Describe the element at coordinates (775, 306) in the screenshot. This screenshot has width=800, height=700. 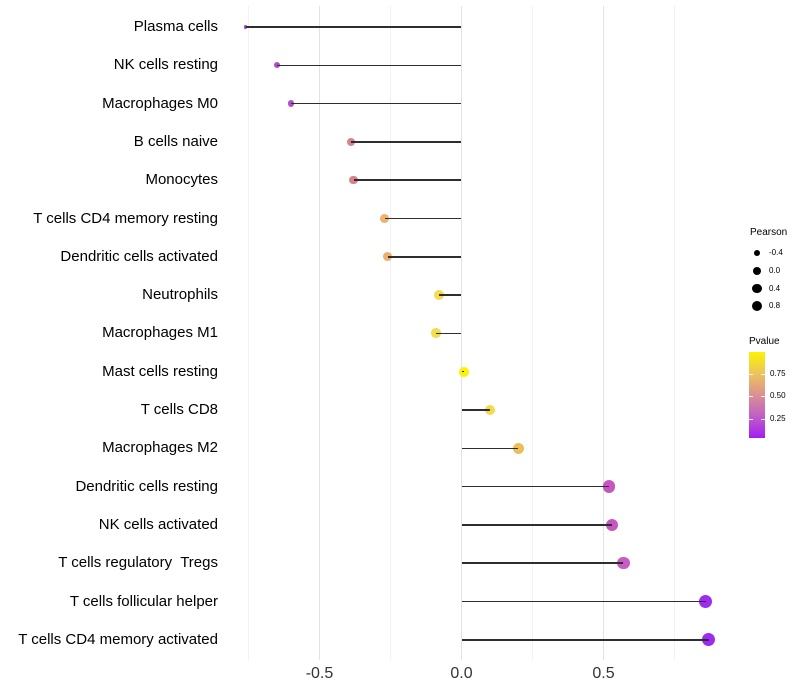
I see `legend-size-label: 0.8` at that location.